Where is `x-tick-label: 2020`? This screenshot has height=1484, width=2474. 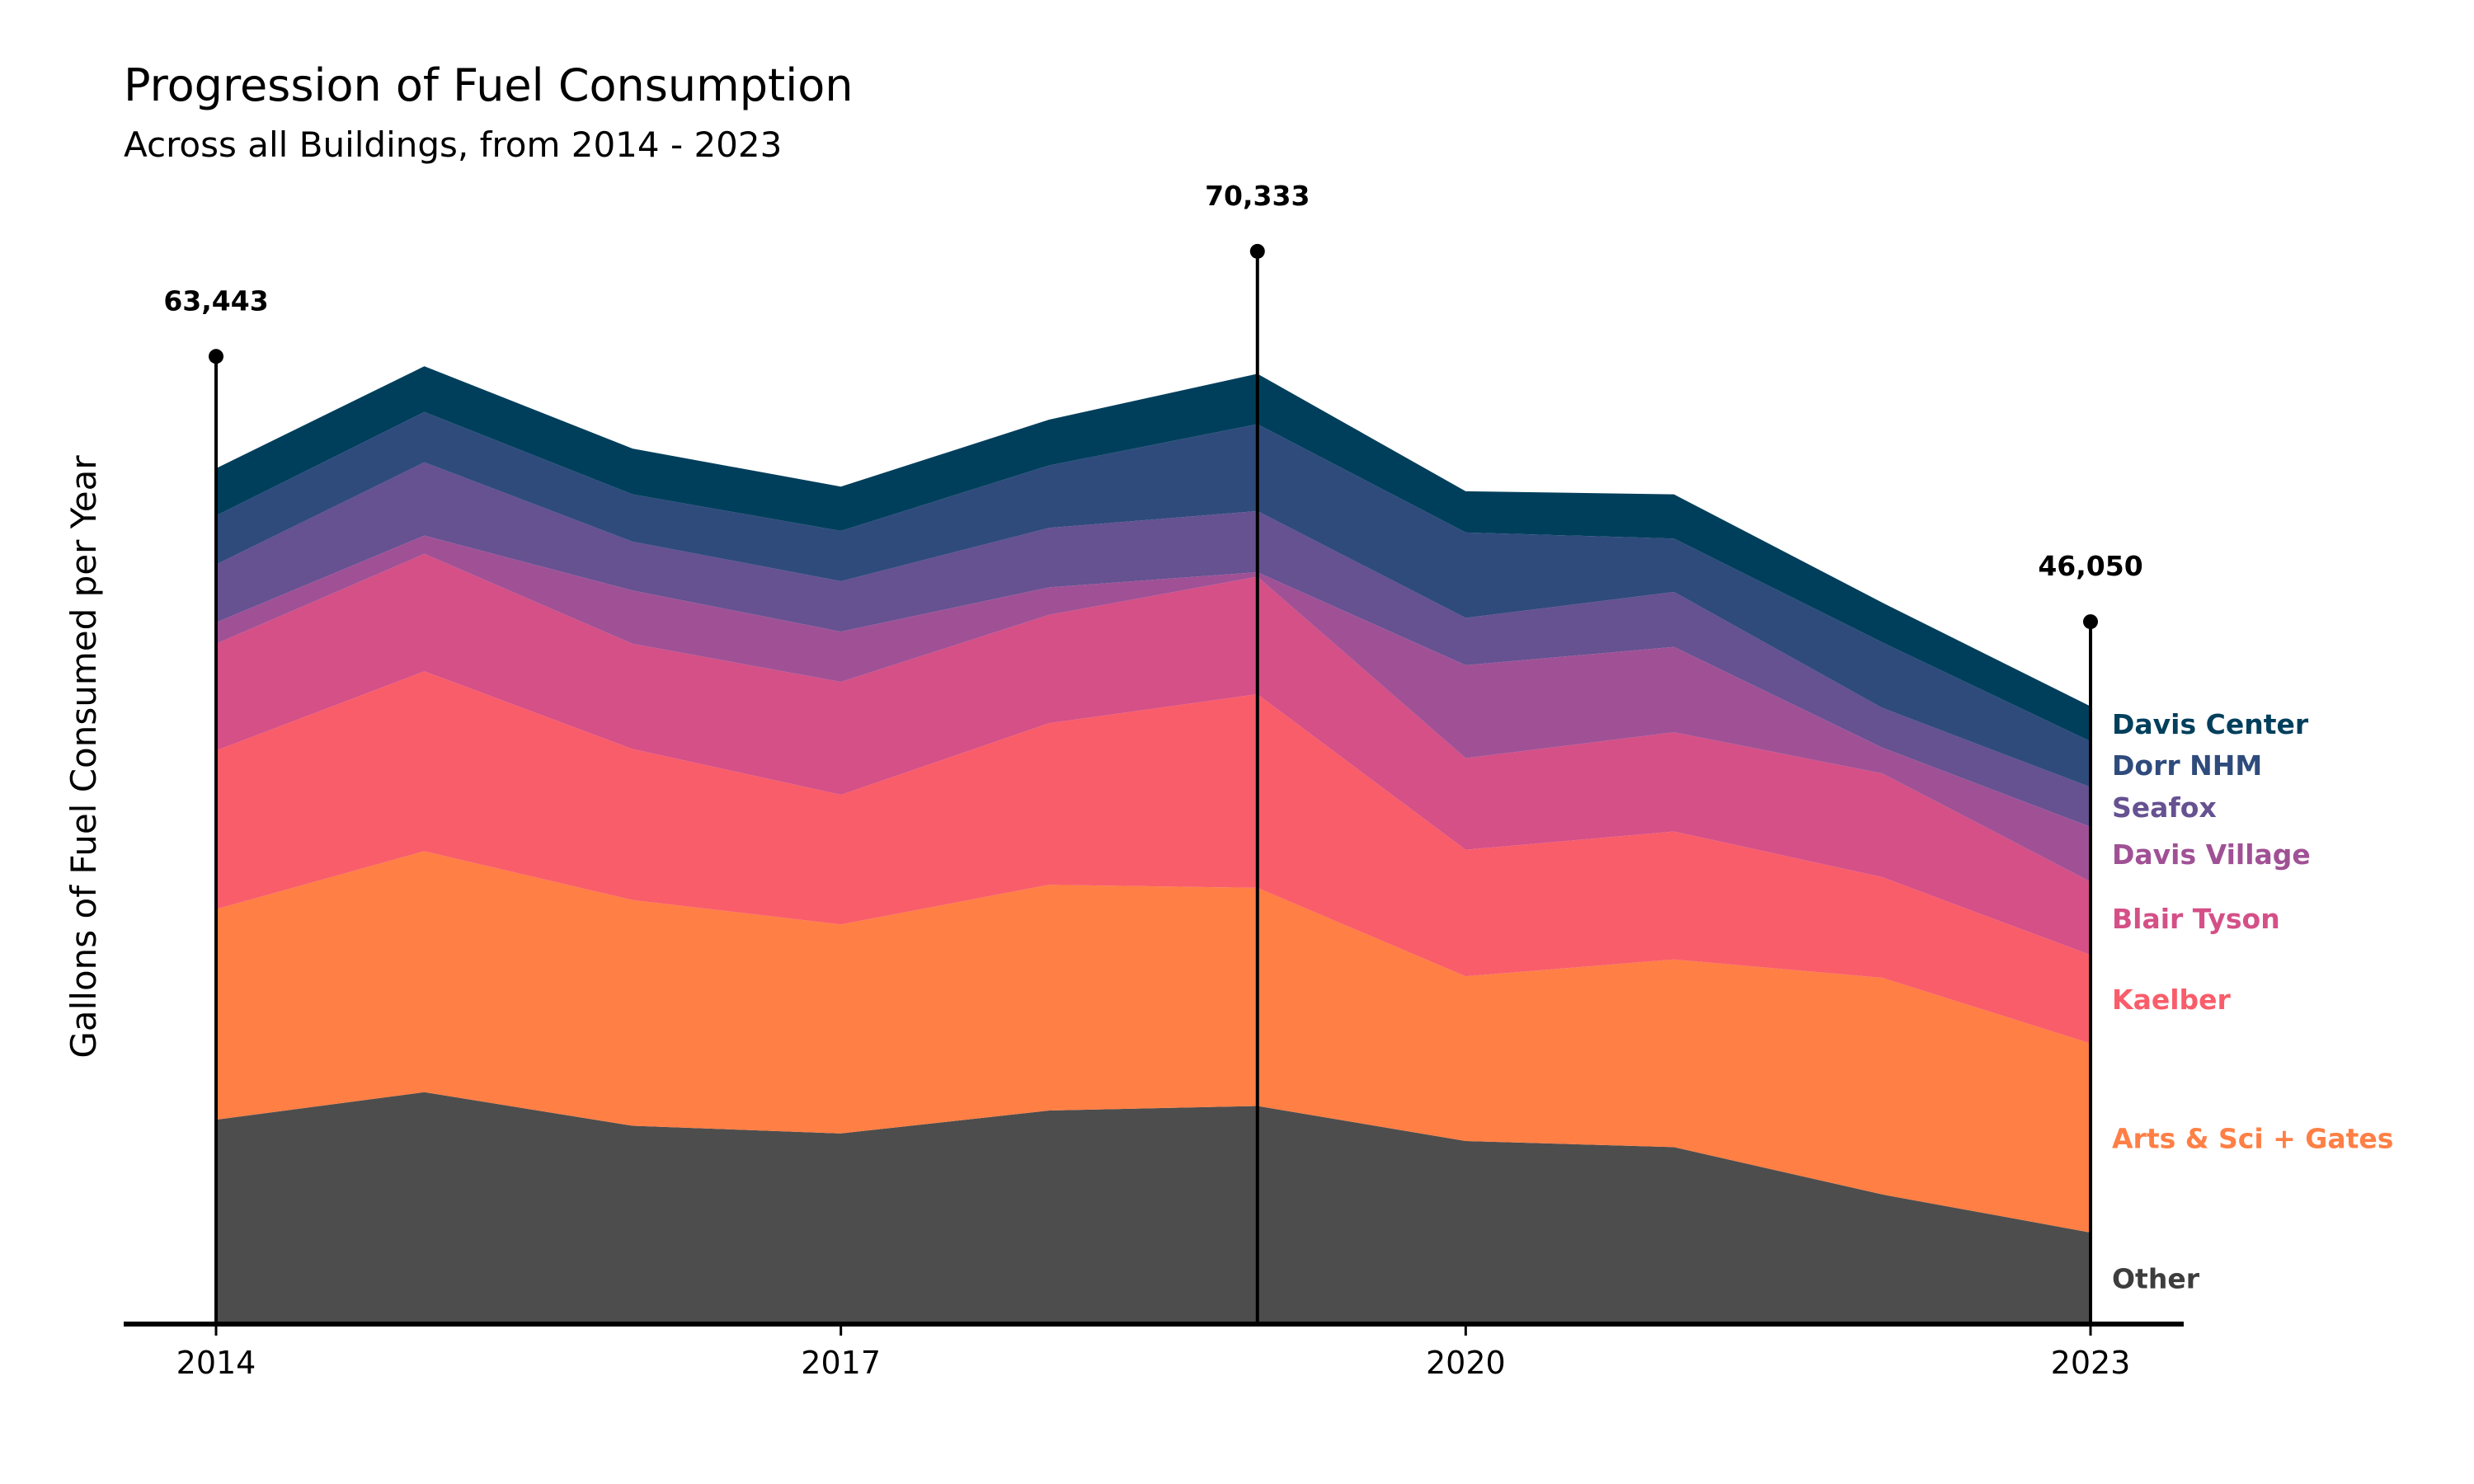
x-tick-label: 2020 is located at coordinates (1466, 1363).